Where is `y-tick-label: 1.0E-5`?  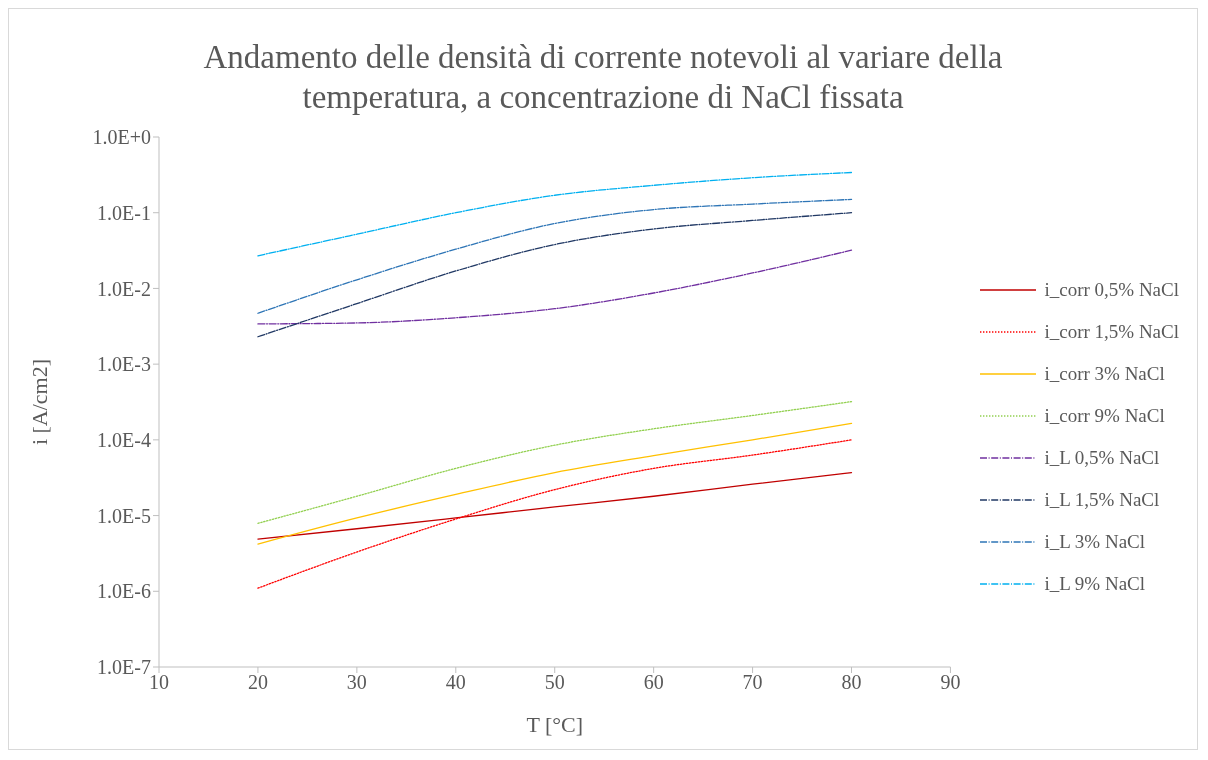
y-tick-label: 1.0E-5 is located at coordinates (124, 515).